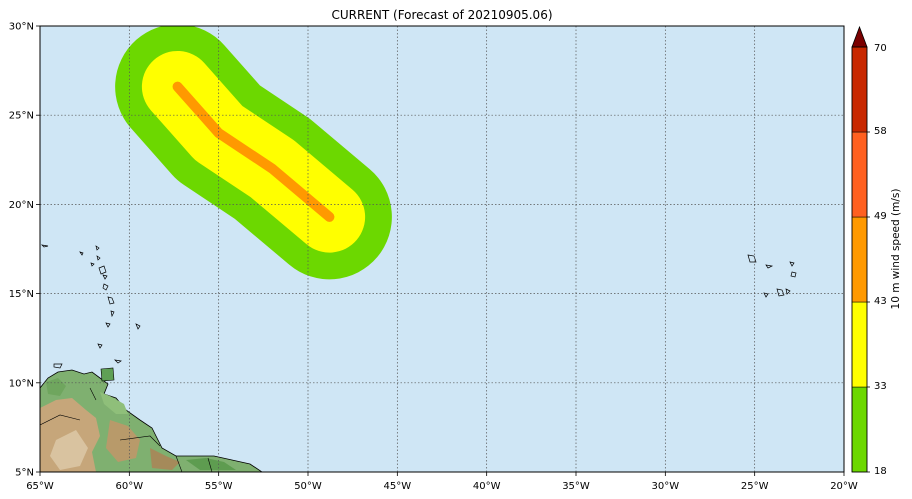 Image resolution: width=912 pixels, height=499 pixels. I want to click on lon-tick-label: 50°W, so click(308, 486).